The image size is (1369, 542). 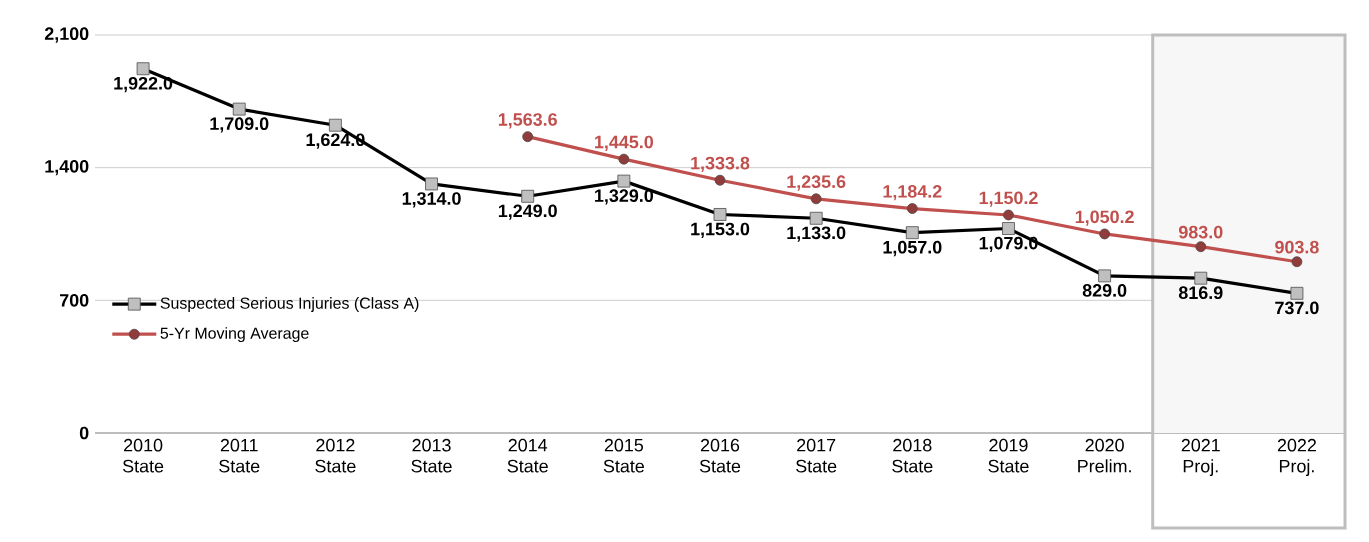 I want to click on data-label: 1,050.2, so click(x=1104, y=218).